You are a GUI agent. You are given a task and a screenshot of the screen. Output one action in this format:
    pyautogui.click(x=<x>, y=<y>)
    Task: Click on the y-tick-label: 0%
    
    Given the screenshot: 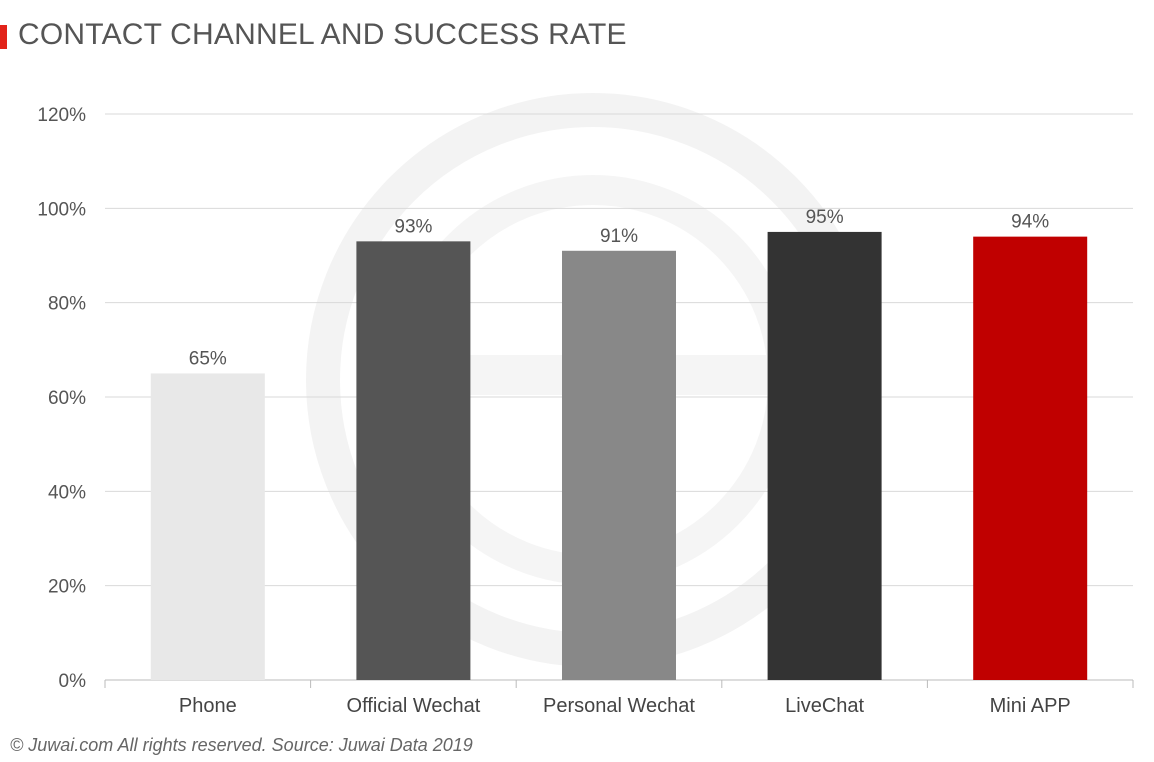 What is the action you would take?
    pyautogui.click(x=73, y=681)
    